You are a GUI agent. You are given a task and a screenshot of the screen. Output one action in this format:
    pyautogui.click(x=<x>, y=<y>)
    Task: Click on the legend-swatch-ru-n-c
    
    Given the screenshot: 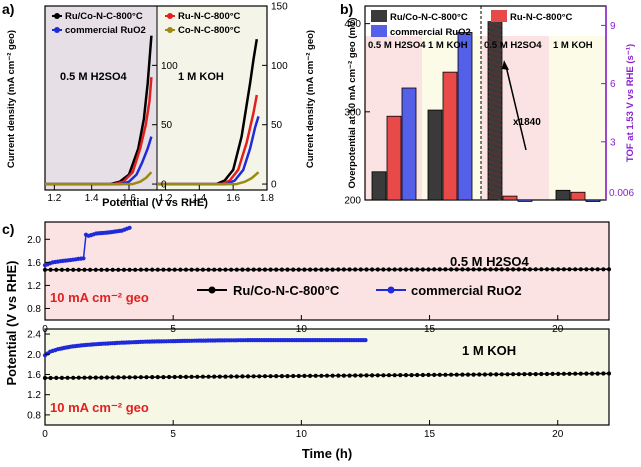 What is the action you would take?
    pyautogui.click(x=499, y=16)
    